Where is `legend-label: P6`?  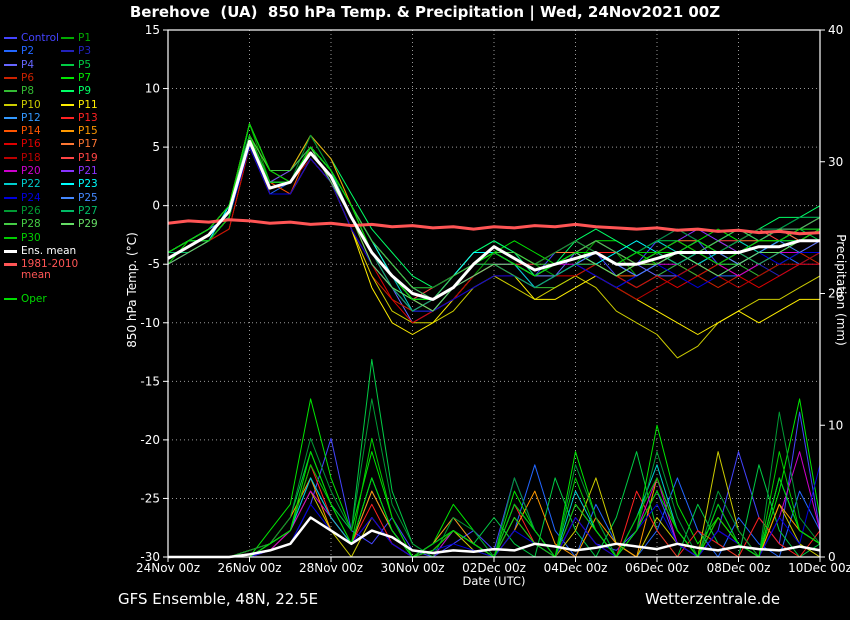 legend-label: P6 is located at coordinates (28, 77).